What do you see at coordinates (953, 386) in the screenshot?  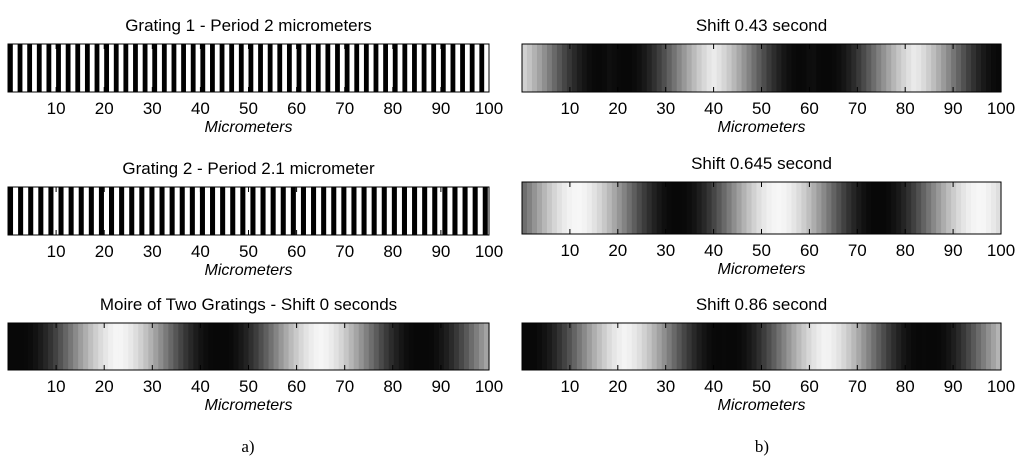 I see `tick-label: 90` at bounding box center [953, 386].